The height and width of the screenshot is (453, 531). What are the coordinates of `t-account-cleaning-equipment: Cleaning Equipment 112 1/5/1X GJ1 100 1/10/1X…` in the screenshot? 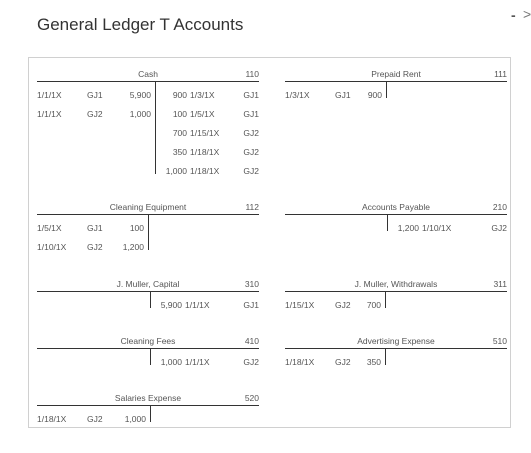 It's located at (148, 231).